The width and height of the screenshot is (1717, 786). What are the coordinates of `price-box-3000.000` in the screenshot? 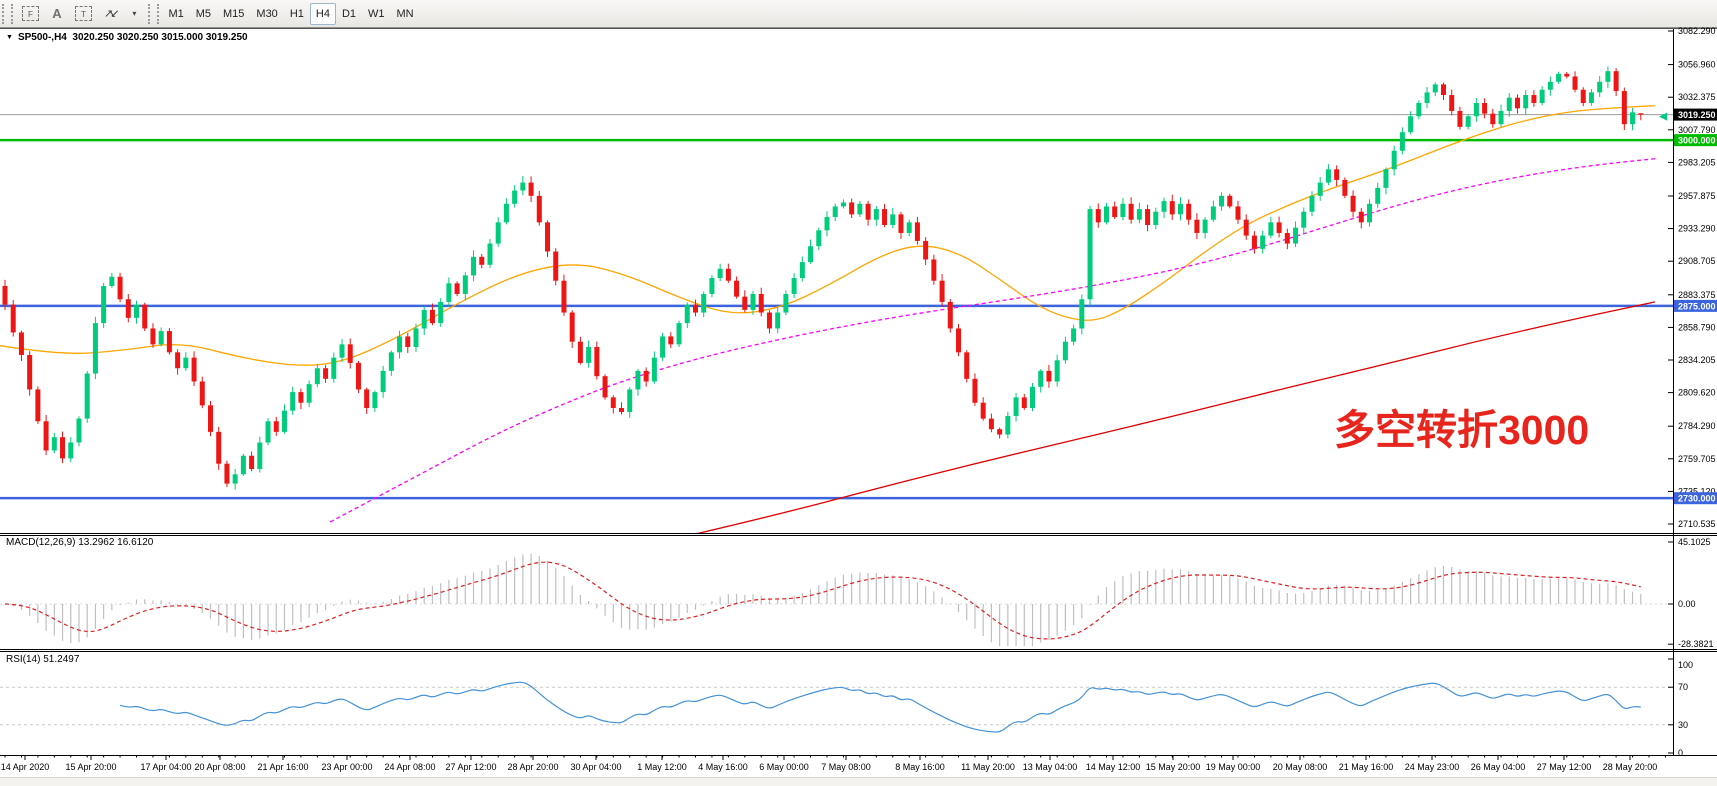 It's located at (1695, 140).